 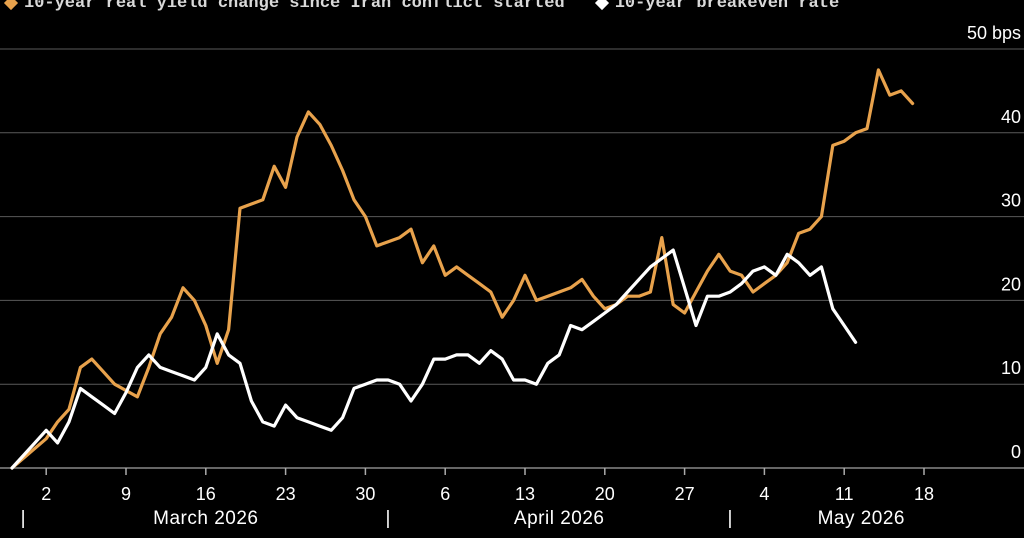 I want to click on y-tick-label: 20, so click(x=1011, y=284).